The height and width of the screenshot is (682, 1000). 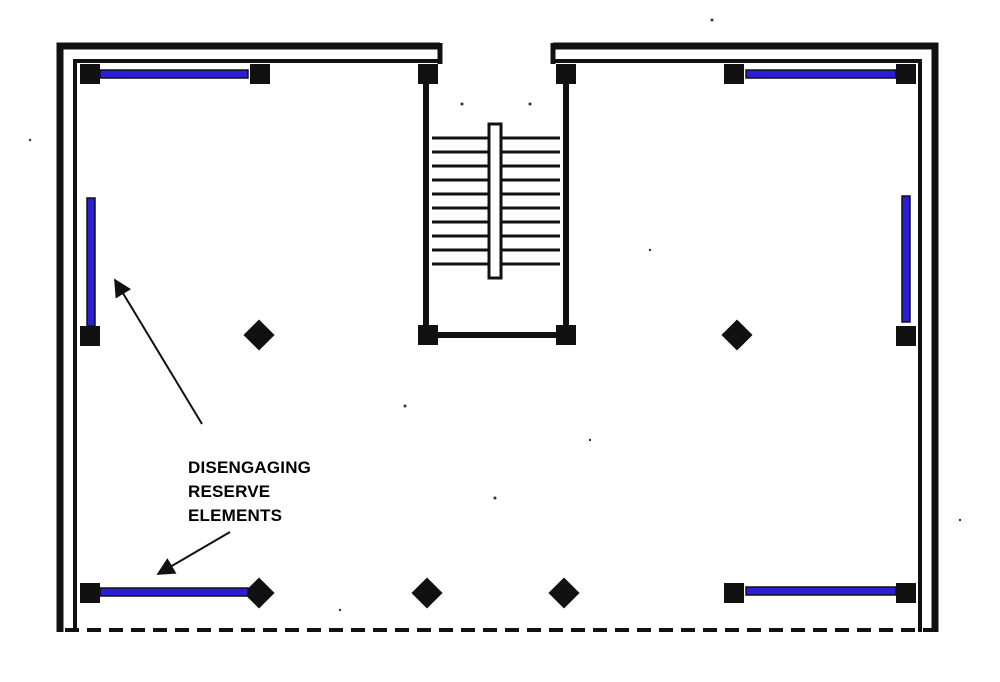 I want to click on label-line-1: DISENGAGING, so click(x=250, y=467).